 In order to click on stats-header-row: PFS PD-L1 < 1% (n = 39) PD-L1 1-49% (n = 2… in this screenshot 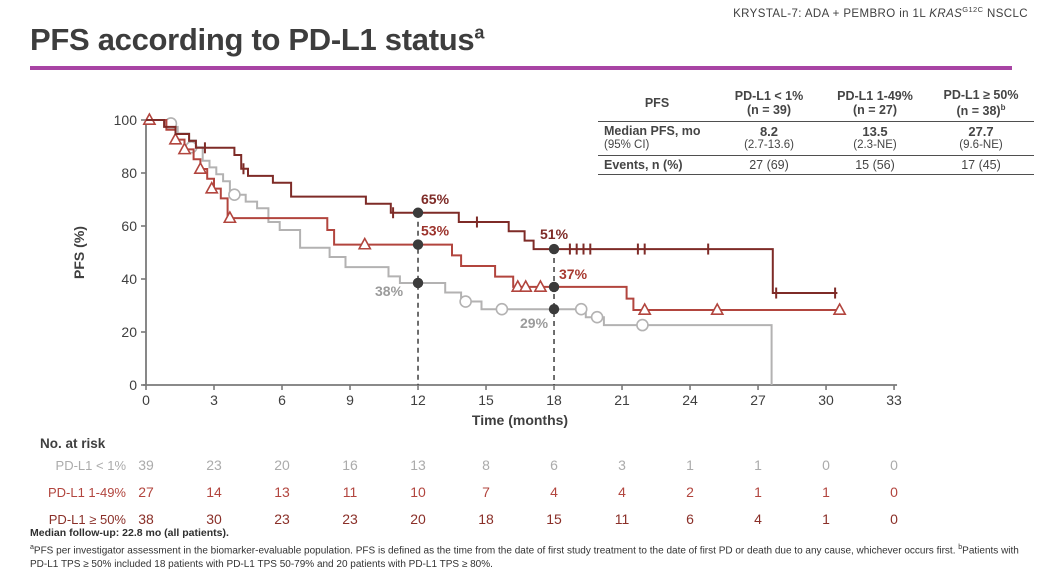, I will do `click(816, 104)`.